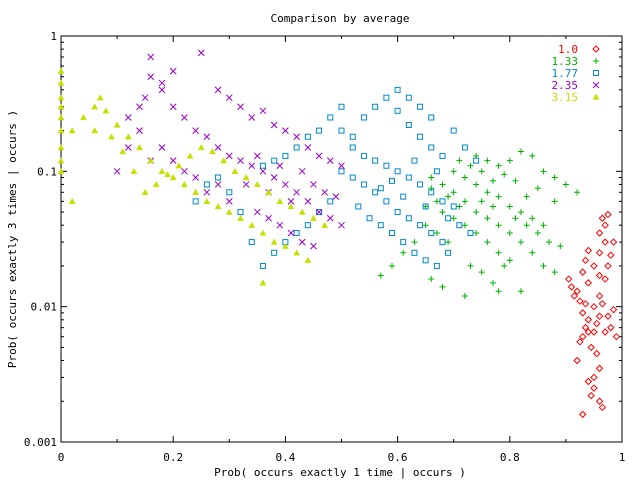  I want to click on y-axis-label: Prob( occurs exactly 3 times | occurs ), so click(12, 239).